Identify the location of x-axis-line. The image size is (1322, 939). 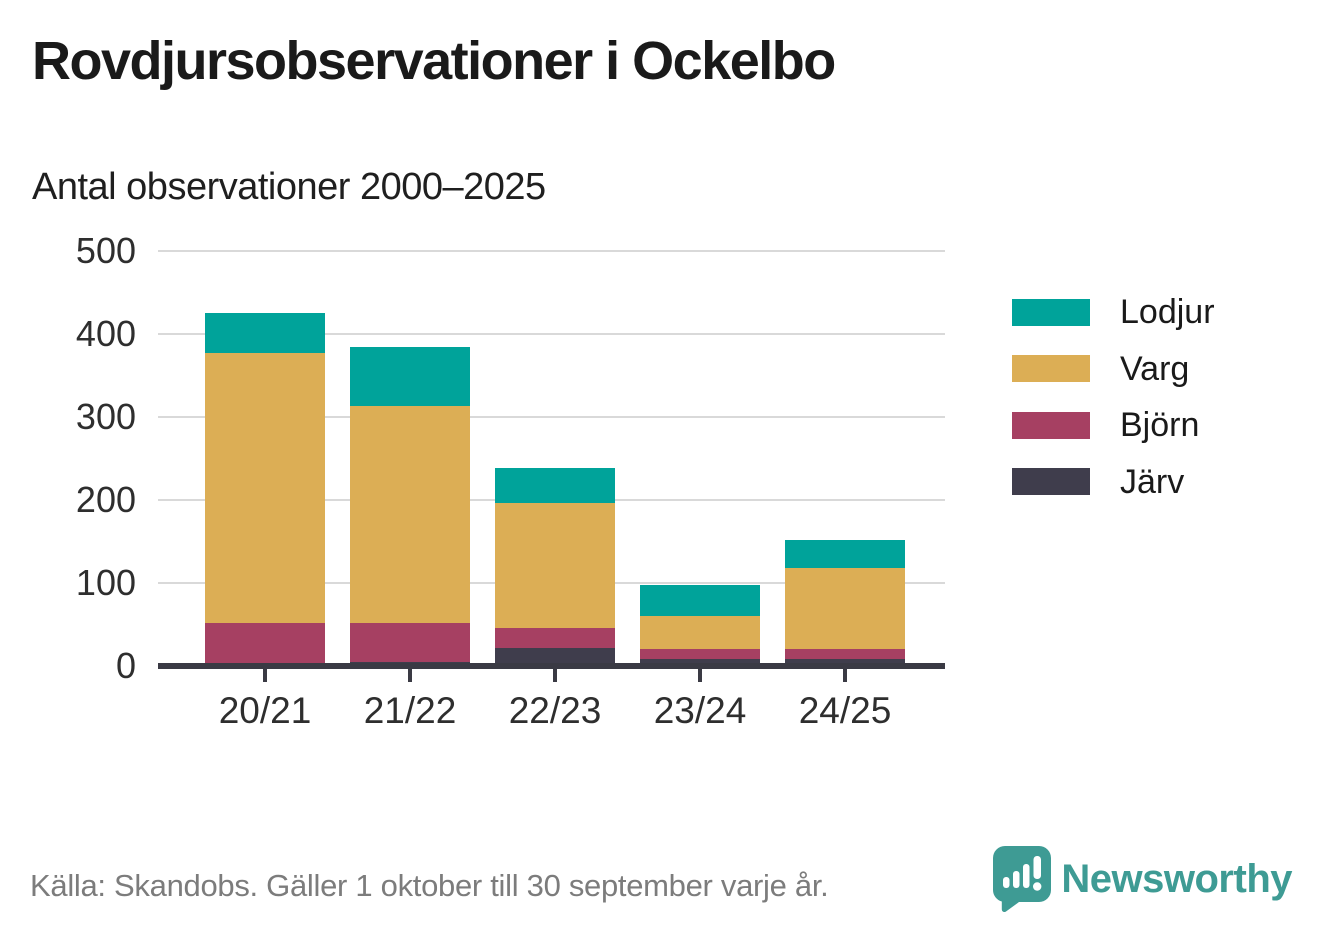
(551, 666).